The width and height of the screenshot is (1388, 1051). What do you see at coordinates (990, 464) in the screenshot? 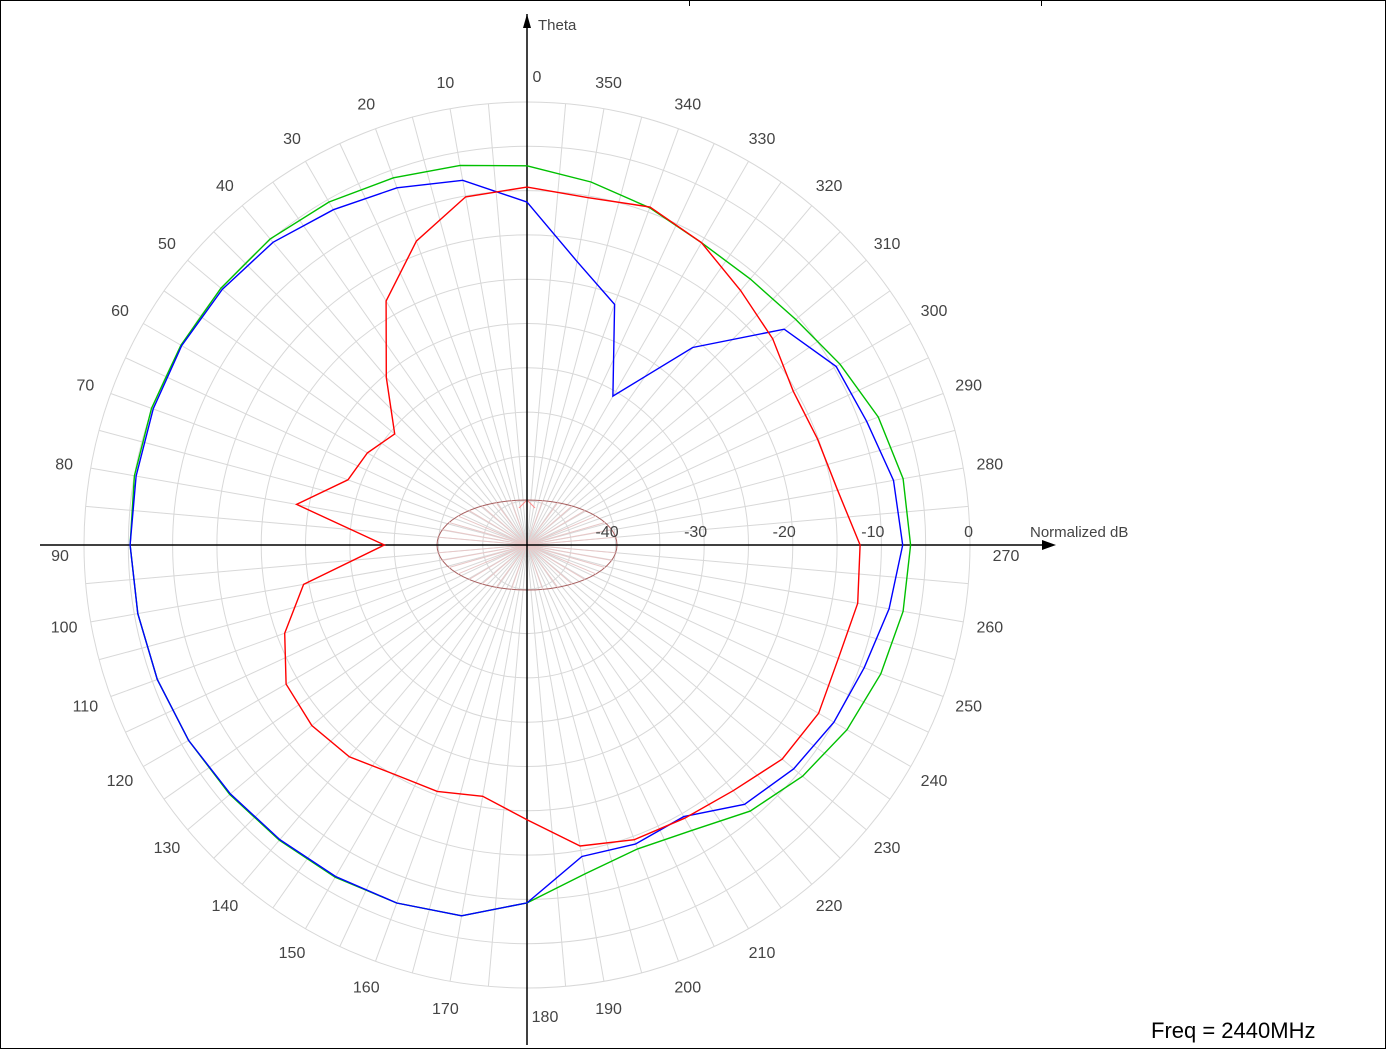
I see `angle-tick-label: 280` at bounding box center [990, 464].